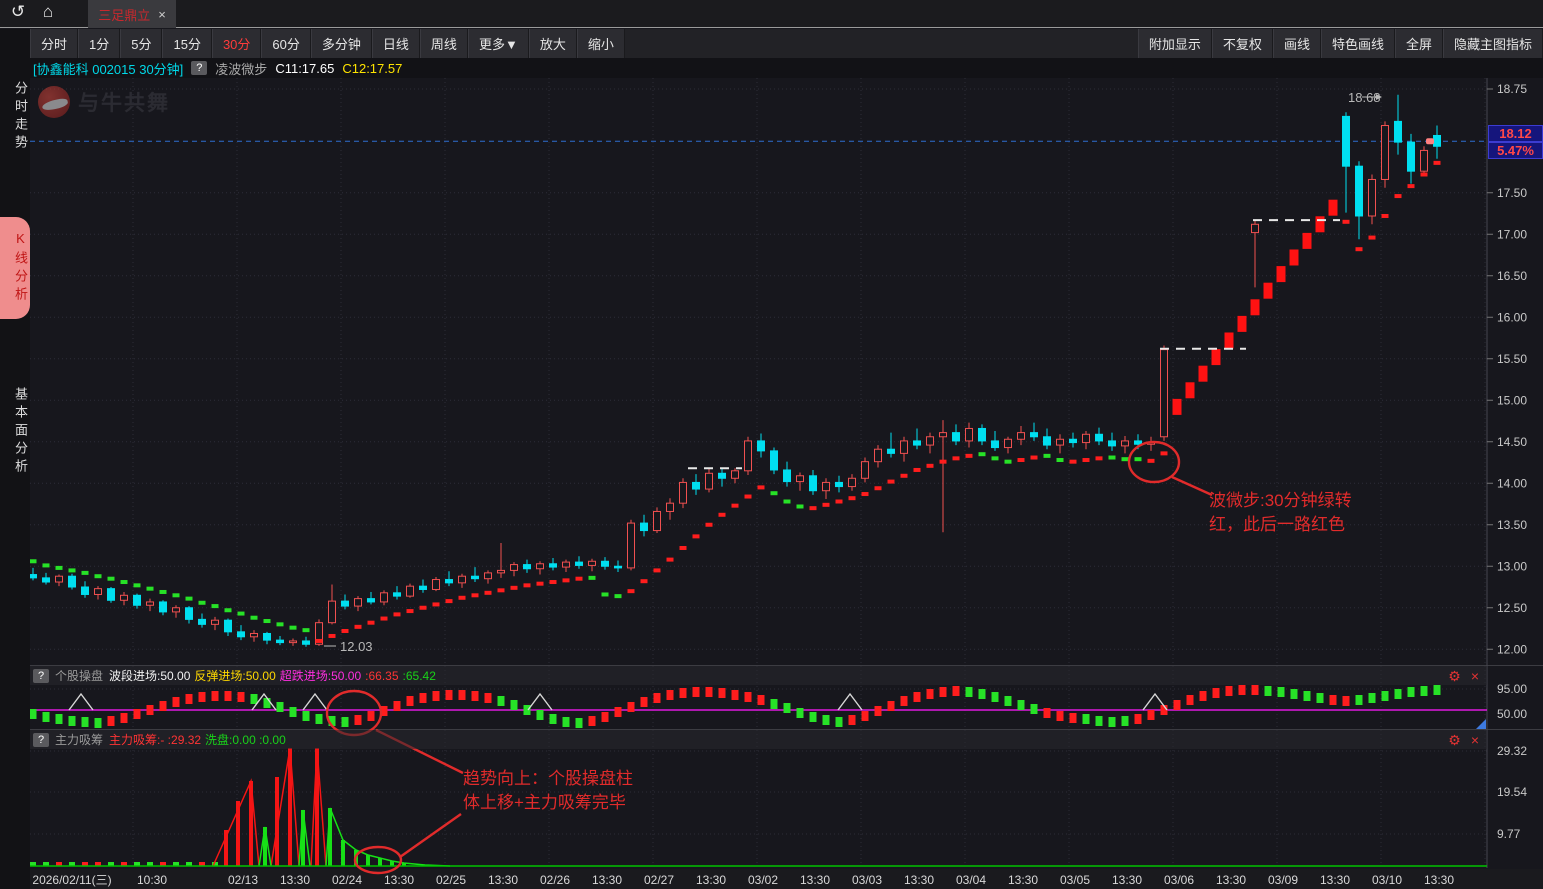  What do you see at coordinates (236, 43) in the screenshot?
I see `period-button-4: 30分` at bounding box center [236, 43].